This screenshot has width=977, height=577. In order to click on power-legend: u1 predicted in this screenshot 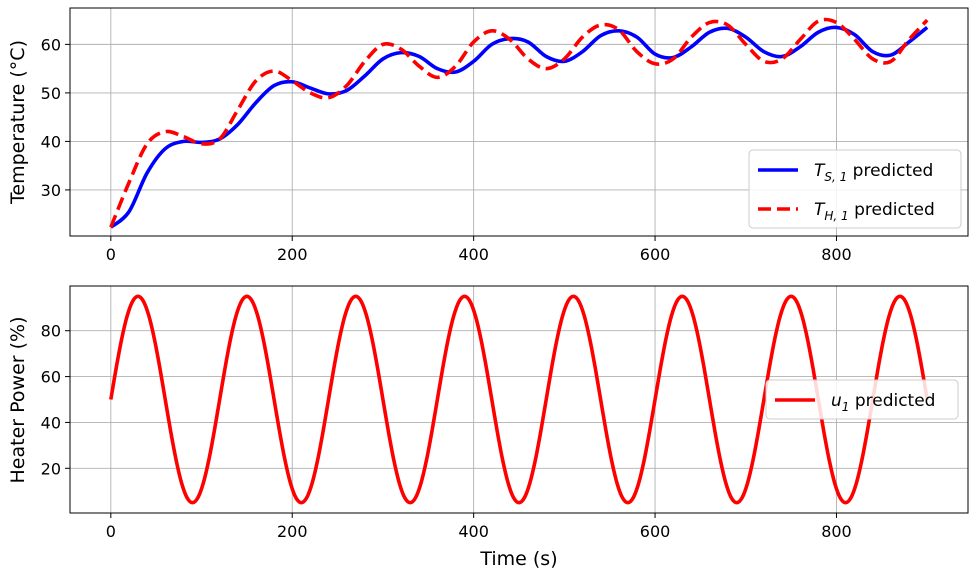, I will do `click(862, 399)`.